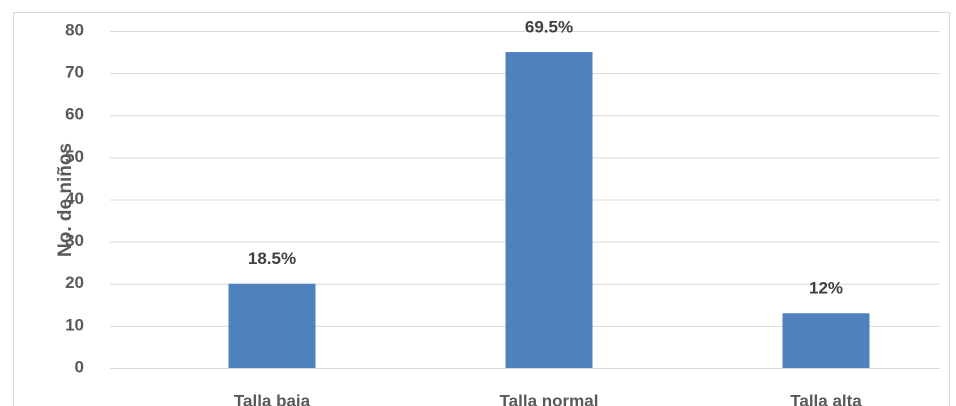 Image resolution: width=956 pixels, height=406 pixels. Describe the element at coordinates (549, 398) in the screenshot. I see `x-tick-label: Talla normal` at that location.